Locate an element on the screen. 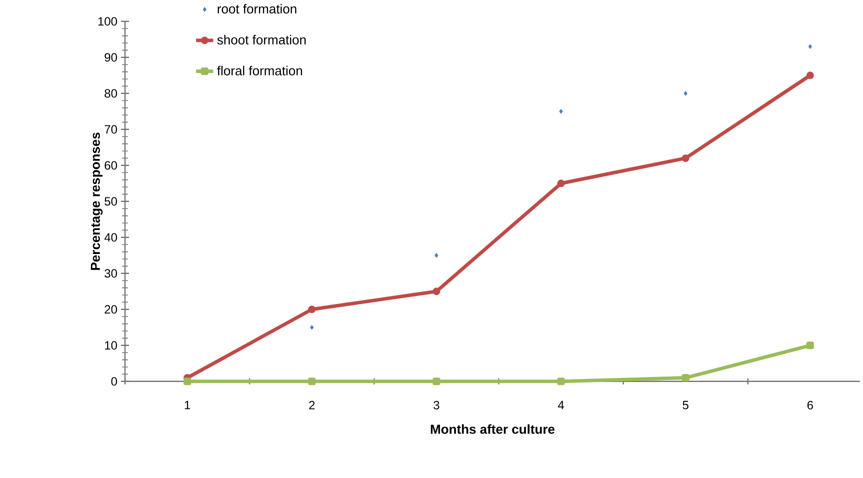 The height and width of the screenshot is (478, 863). y-tick-label: 50 is located at coordinates (111, 201).